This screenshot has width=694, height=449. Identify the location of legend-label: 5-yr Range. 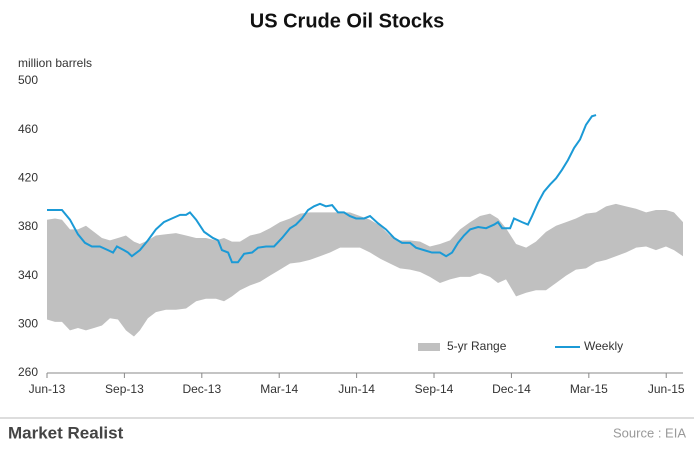
(477, 346).